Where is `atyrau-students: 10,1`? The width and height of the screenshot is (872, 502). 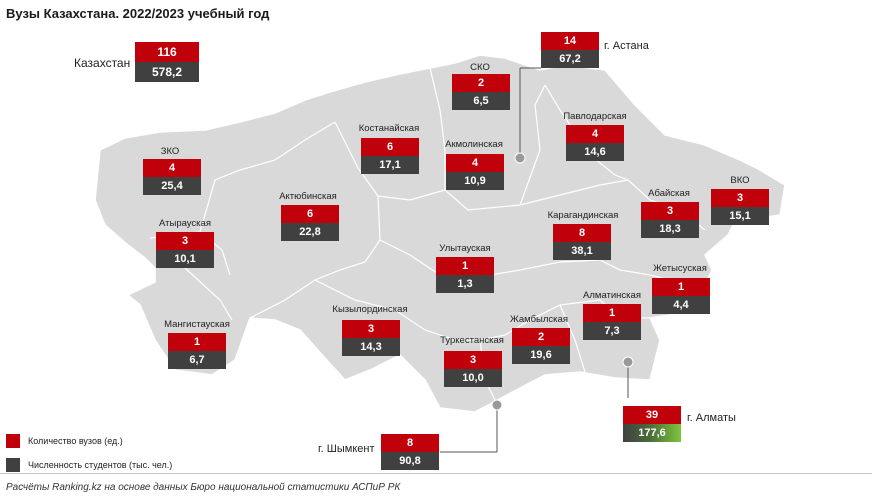
atyrau-students: 10,1 is located at coordinates (185, 259).